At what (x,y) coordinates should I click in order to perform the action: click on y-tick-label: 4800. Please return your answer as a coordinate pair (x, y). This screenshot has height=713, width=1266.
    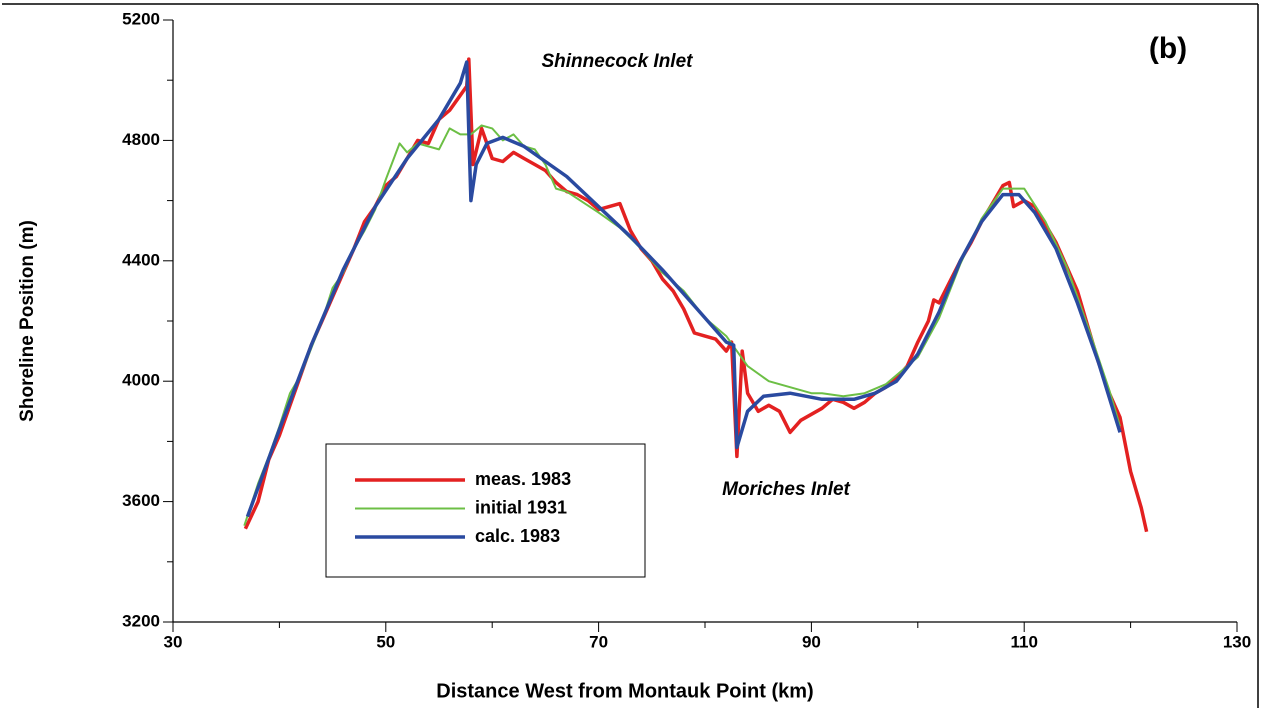
    Looking at the image, I should click on (141, 139).